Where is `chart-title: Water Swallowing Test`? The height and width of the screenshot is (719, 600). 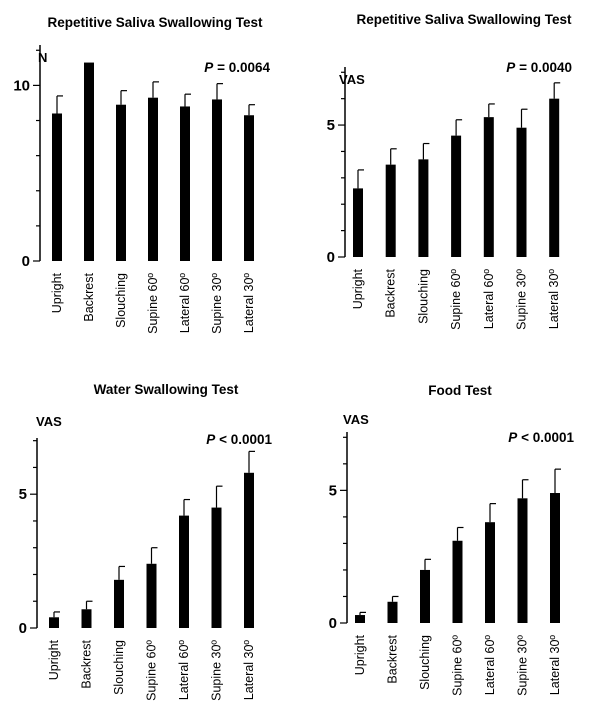
chart-title: Water Swallowing Test is located at coordinates (166, 389).